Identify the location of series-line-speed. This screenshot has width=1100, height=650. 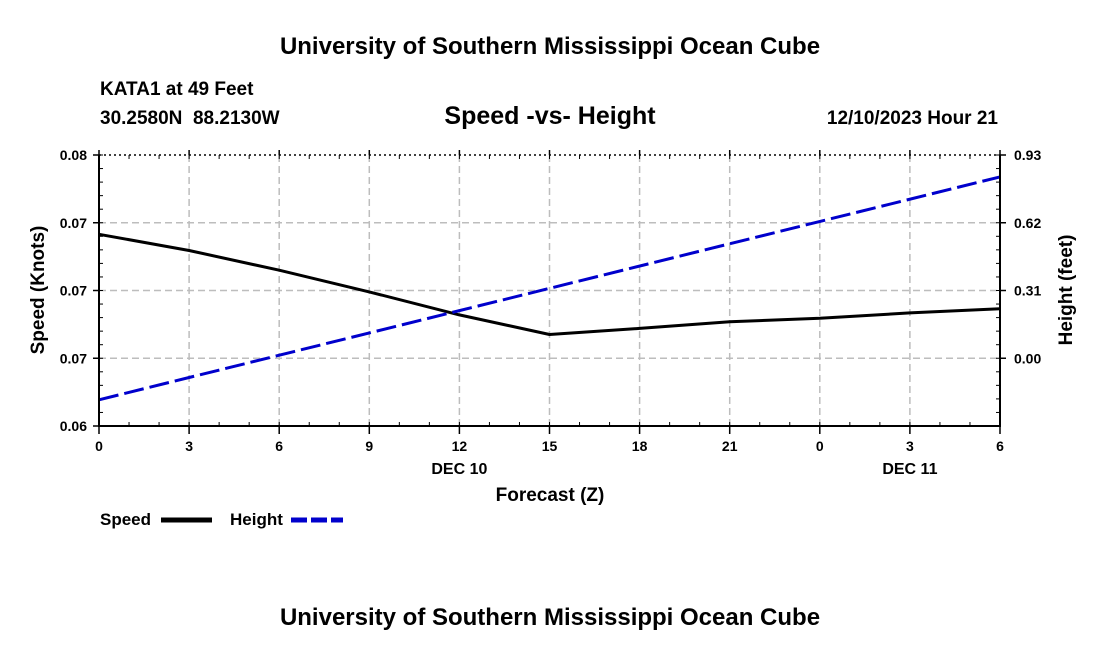
(549, 284).